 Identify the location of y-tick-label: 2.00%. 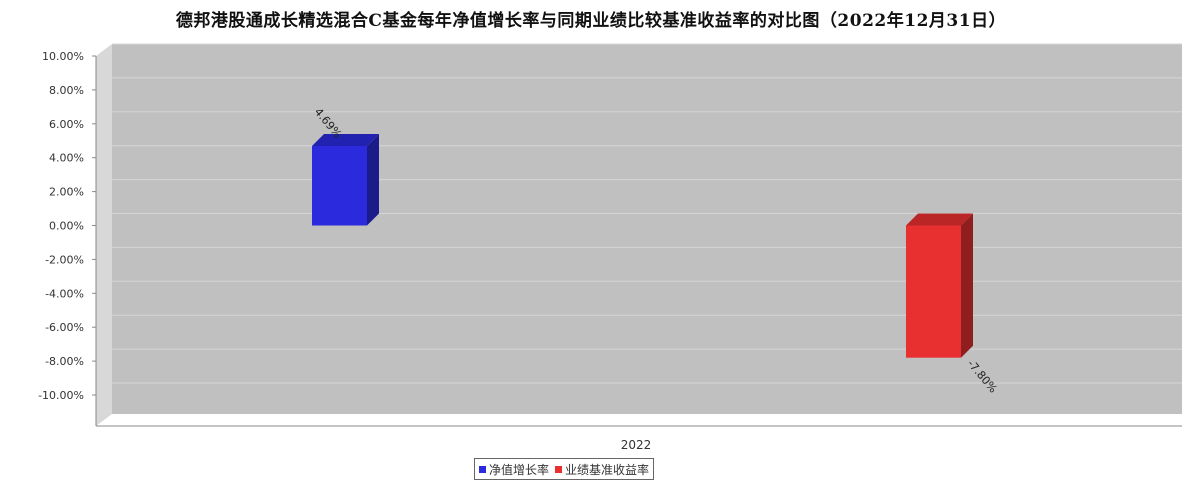
(66, 192).